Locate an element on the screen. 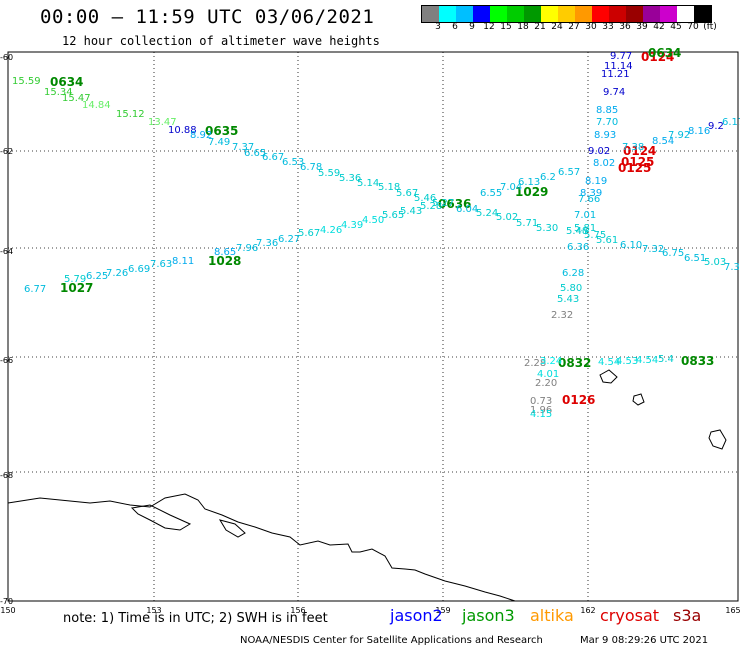  y-tick-label: -62 is located at coordinates (6, 151).